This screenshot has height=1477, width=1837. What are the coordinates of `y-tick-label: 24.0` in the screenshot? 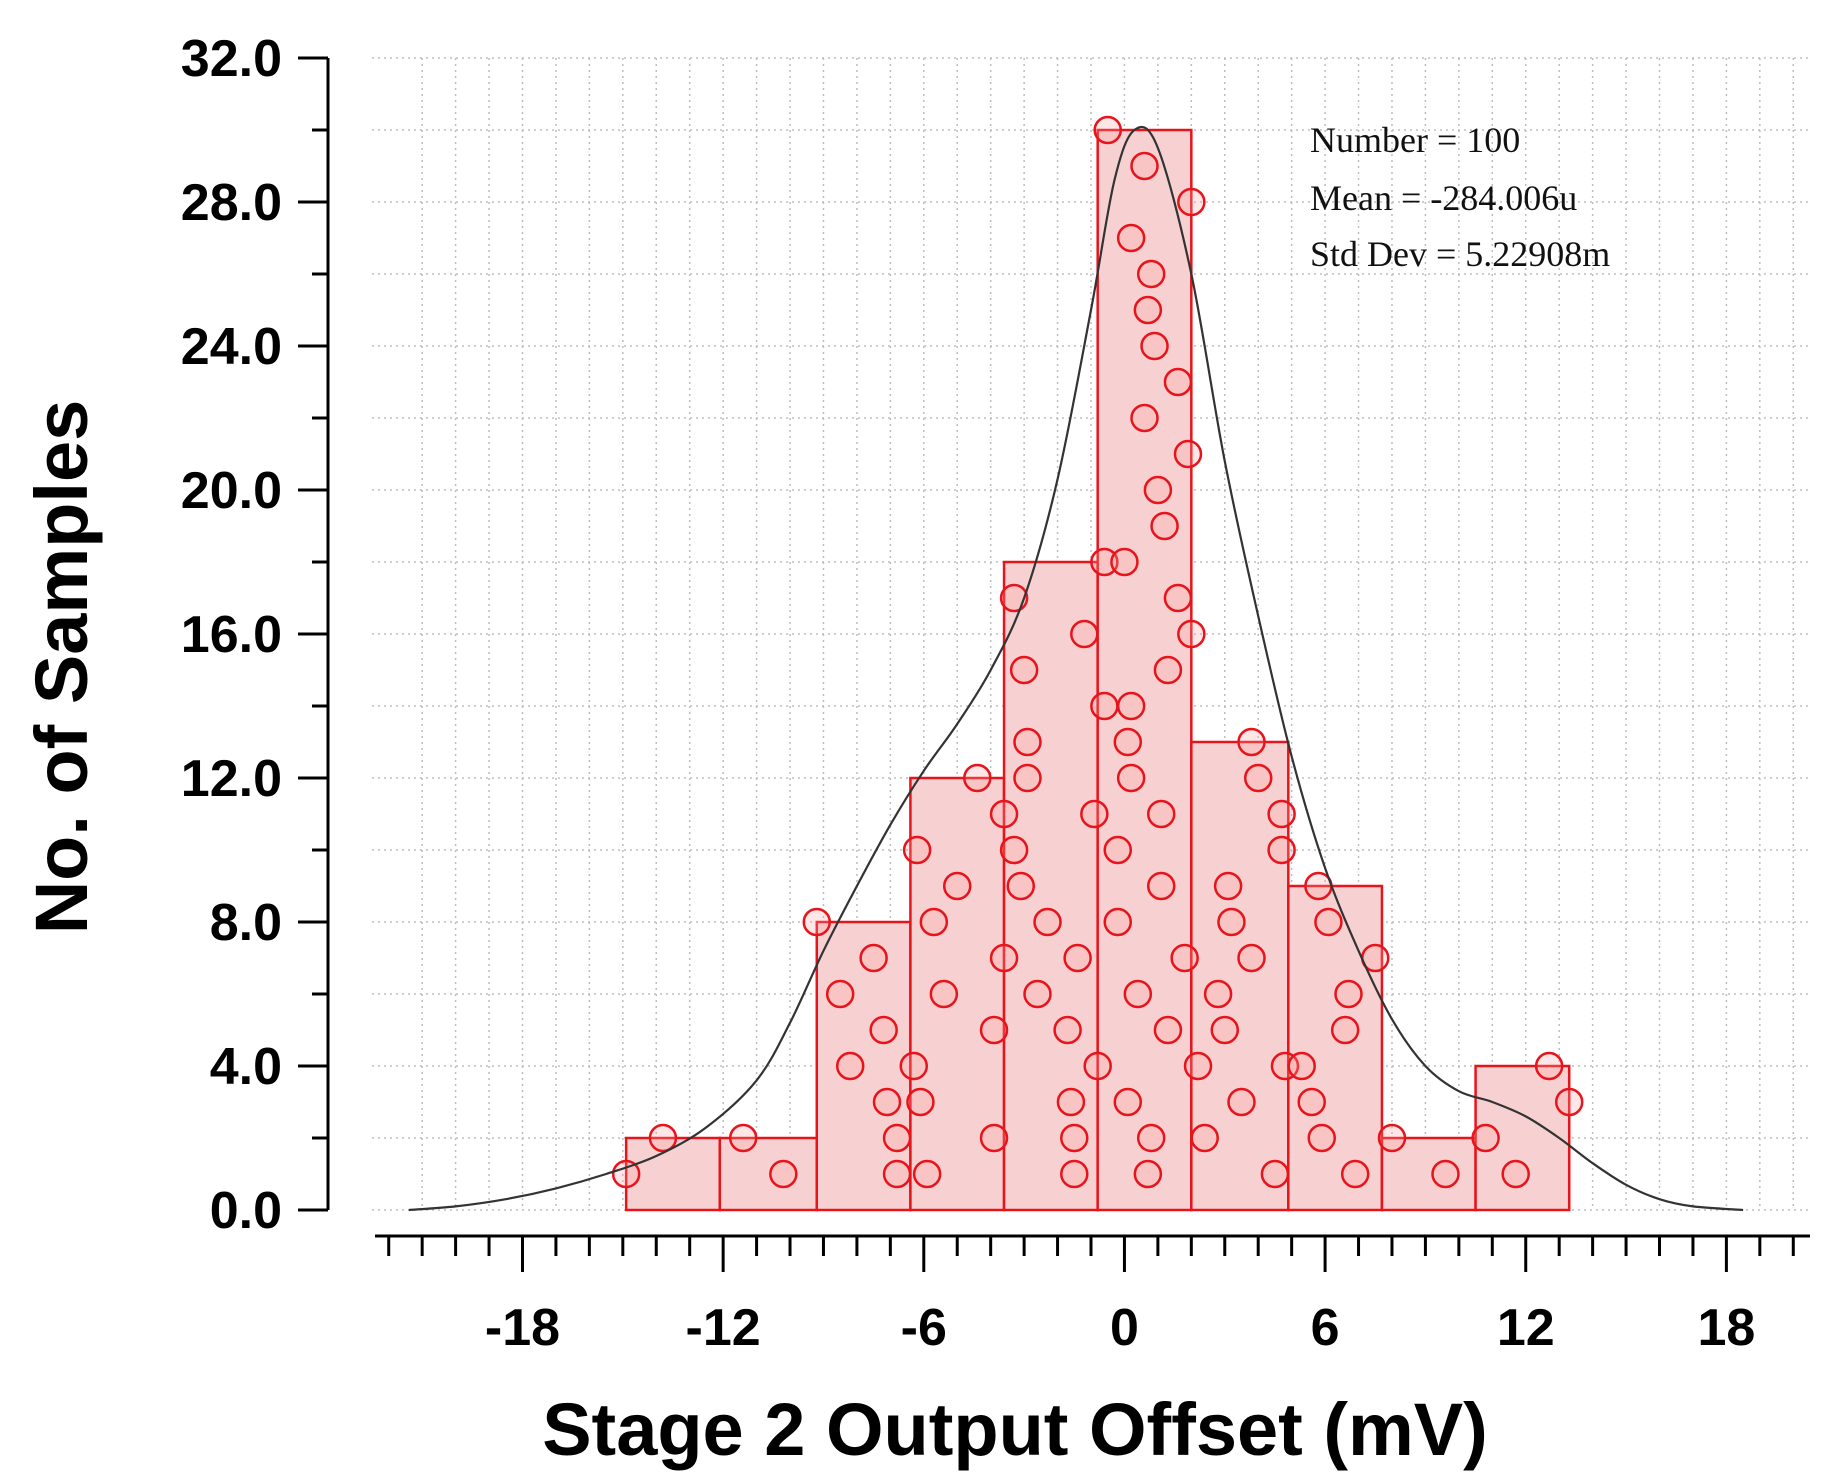 It's located at (231, 347).